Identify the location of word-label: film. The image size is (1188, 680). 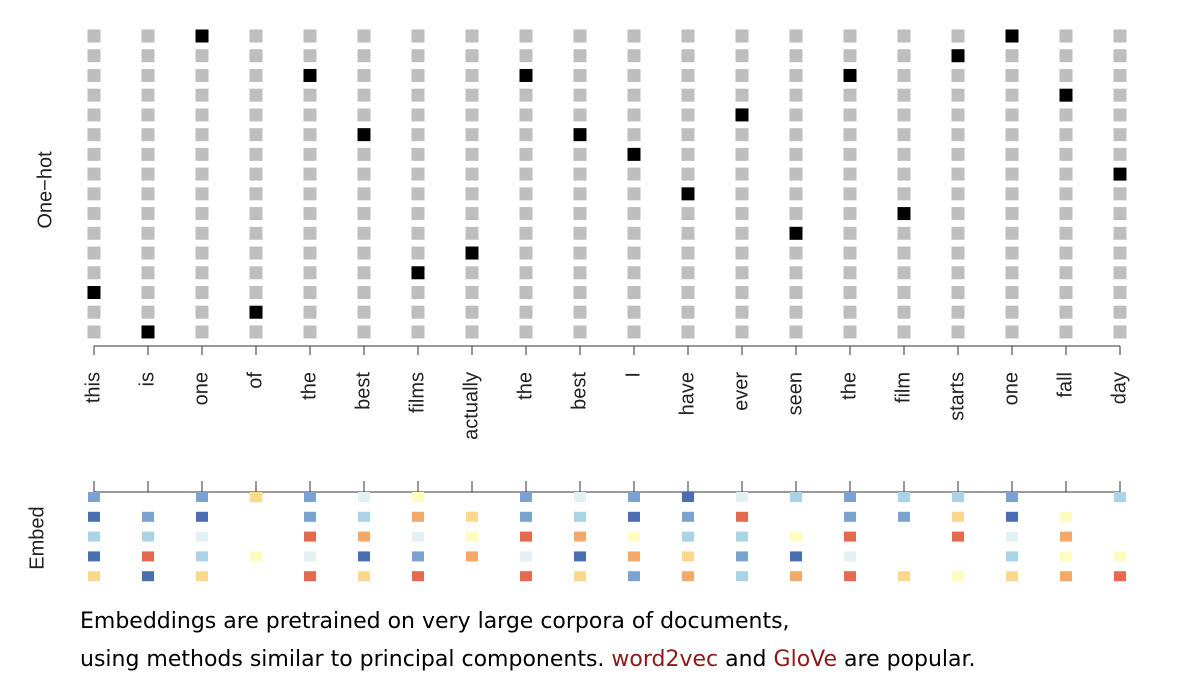
(903, 387).